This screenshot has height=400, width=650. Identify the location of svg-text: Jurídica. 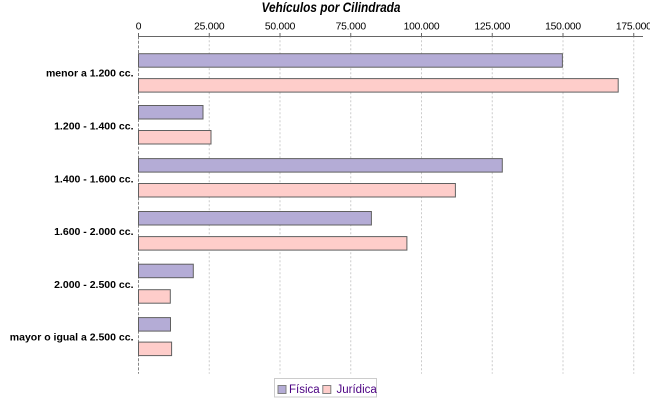
(357, 390).